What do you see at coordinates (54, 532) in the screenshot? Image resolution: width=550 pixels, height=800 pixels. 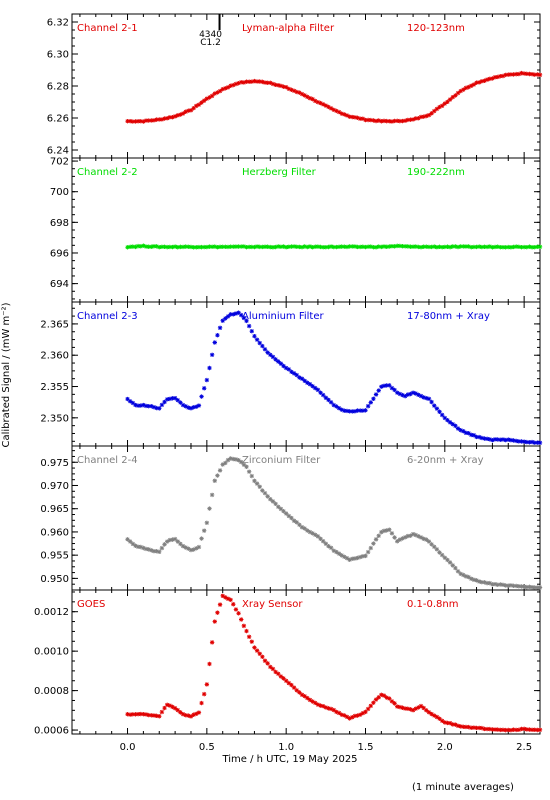 I see `y-tick-label: 0.960` at bounding box center [54, 532].